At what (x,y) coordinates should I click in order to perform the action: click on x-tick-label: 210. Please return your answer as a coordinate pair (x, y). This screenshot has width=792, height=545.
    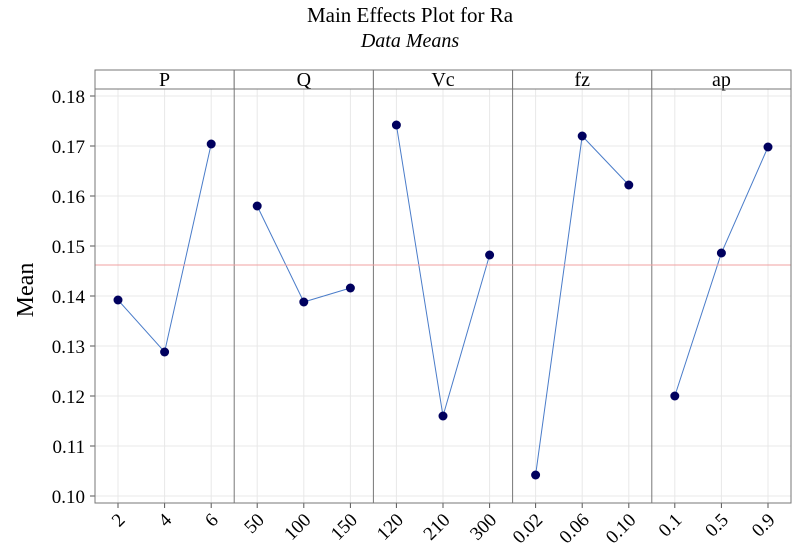
    Looking at the image, I should click on (437, 527).